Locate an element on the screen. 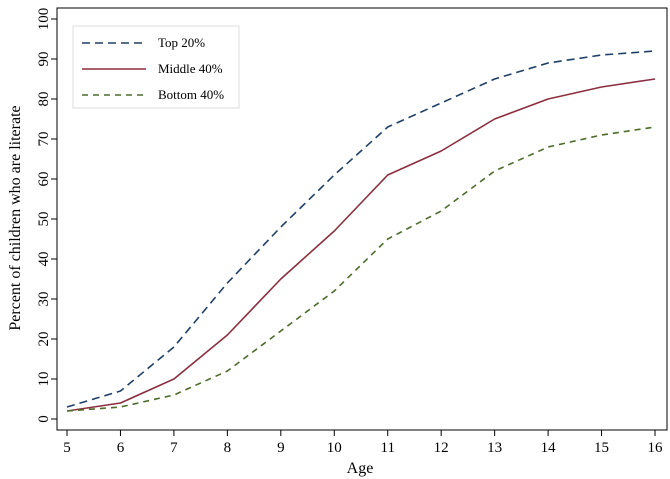 The image size is (670, 479). x-axis-title: Age is located at coordinates (360, 468).